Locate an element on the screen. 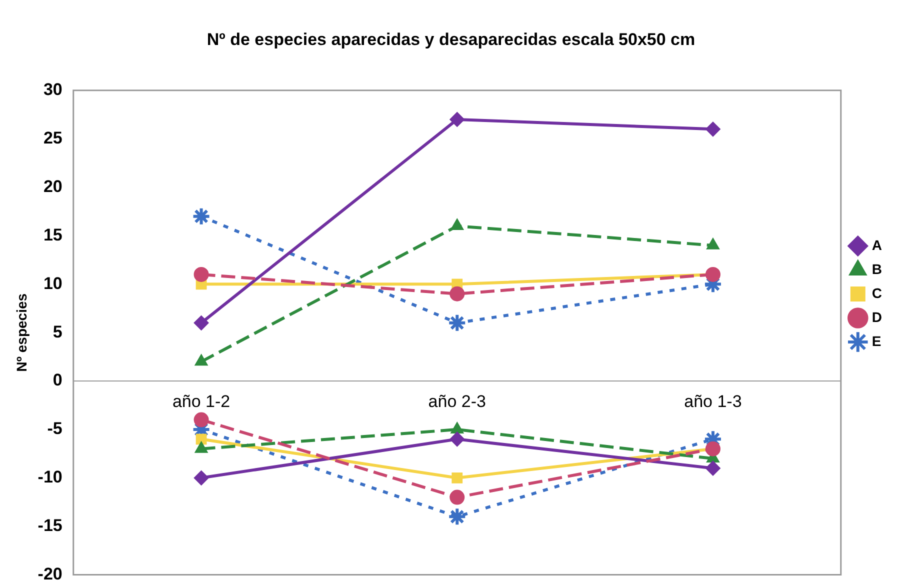  legend-label: B is located at coordinates (877, 268).